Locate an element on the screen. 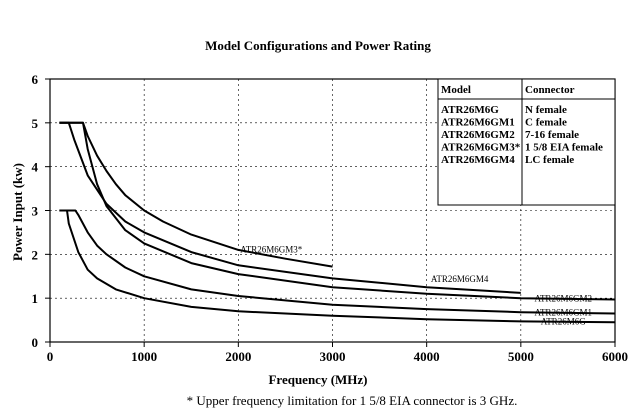  legend-connector-cell: C female is located at coordinates (546, 123).